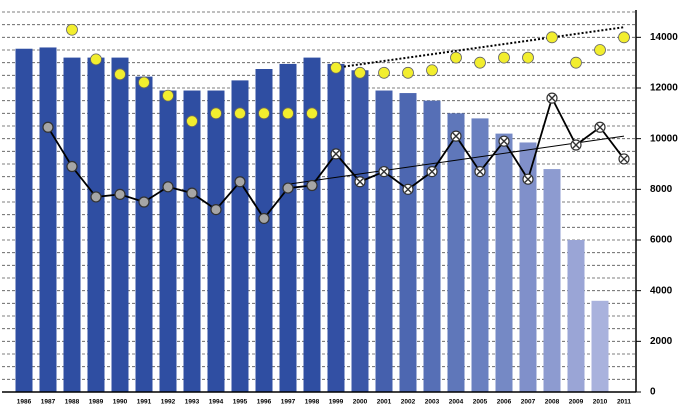 The height and width of the screenshot is (408, 691). What do you see at coordinates (120, 402) in the screenshot?
I see `x-tick-label: 1990` at bounding box center [120, 402].